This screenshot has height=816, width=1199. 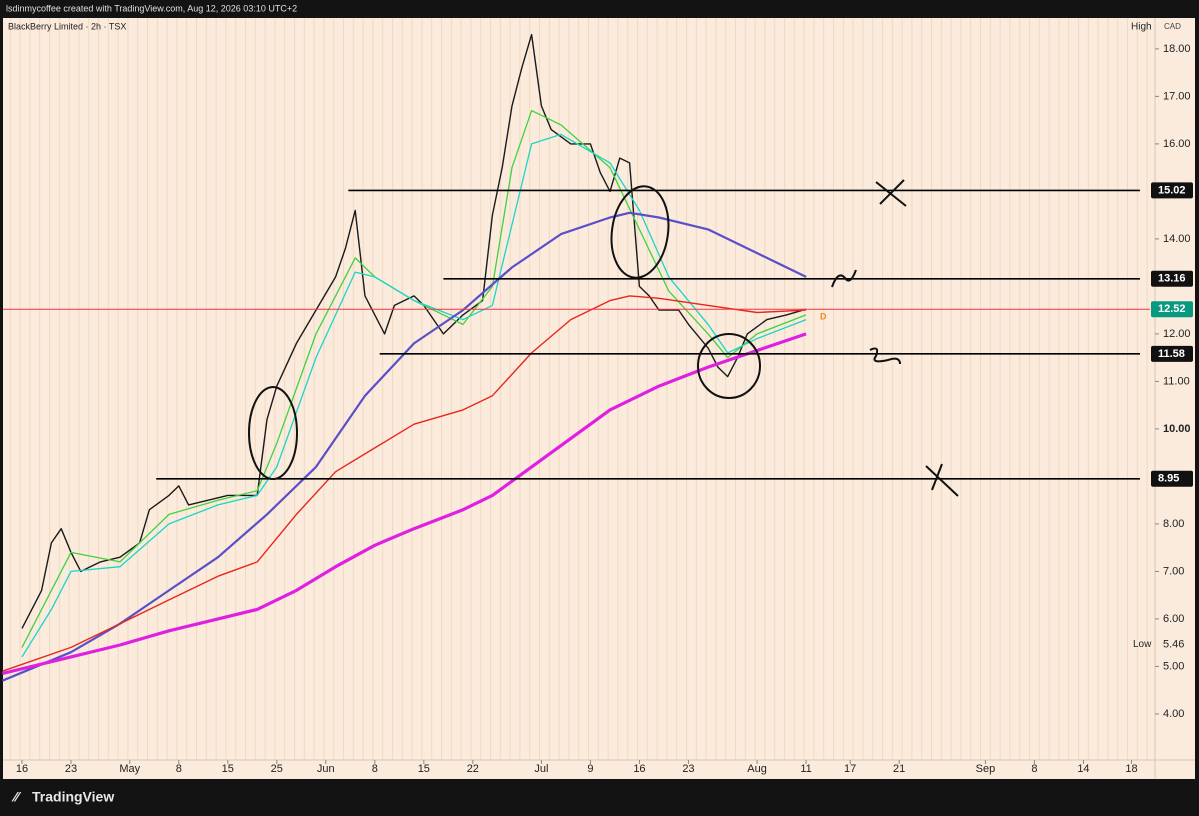 What do you see at coordinates (73, 797) in the screenshot?
I see `footer: TradingView` at bounding box center [73, 797].